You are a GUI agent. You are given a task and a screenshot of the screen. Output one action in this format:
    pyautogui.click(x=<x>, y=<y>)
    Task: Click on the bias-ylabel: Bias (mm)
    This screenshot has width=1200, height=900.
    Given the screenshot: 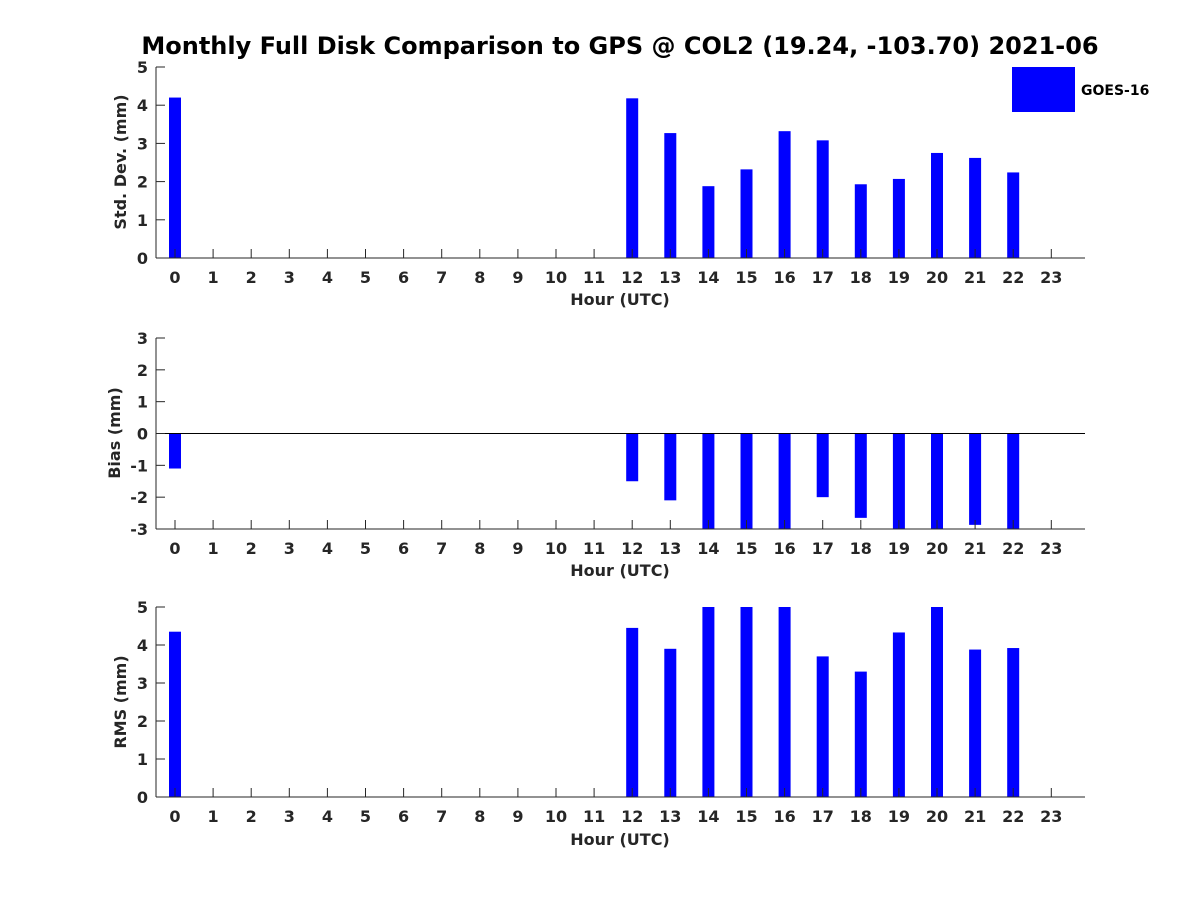 What is the action you would take?
    pyautogui.click(x=114, y=433)
    